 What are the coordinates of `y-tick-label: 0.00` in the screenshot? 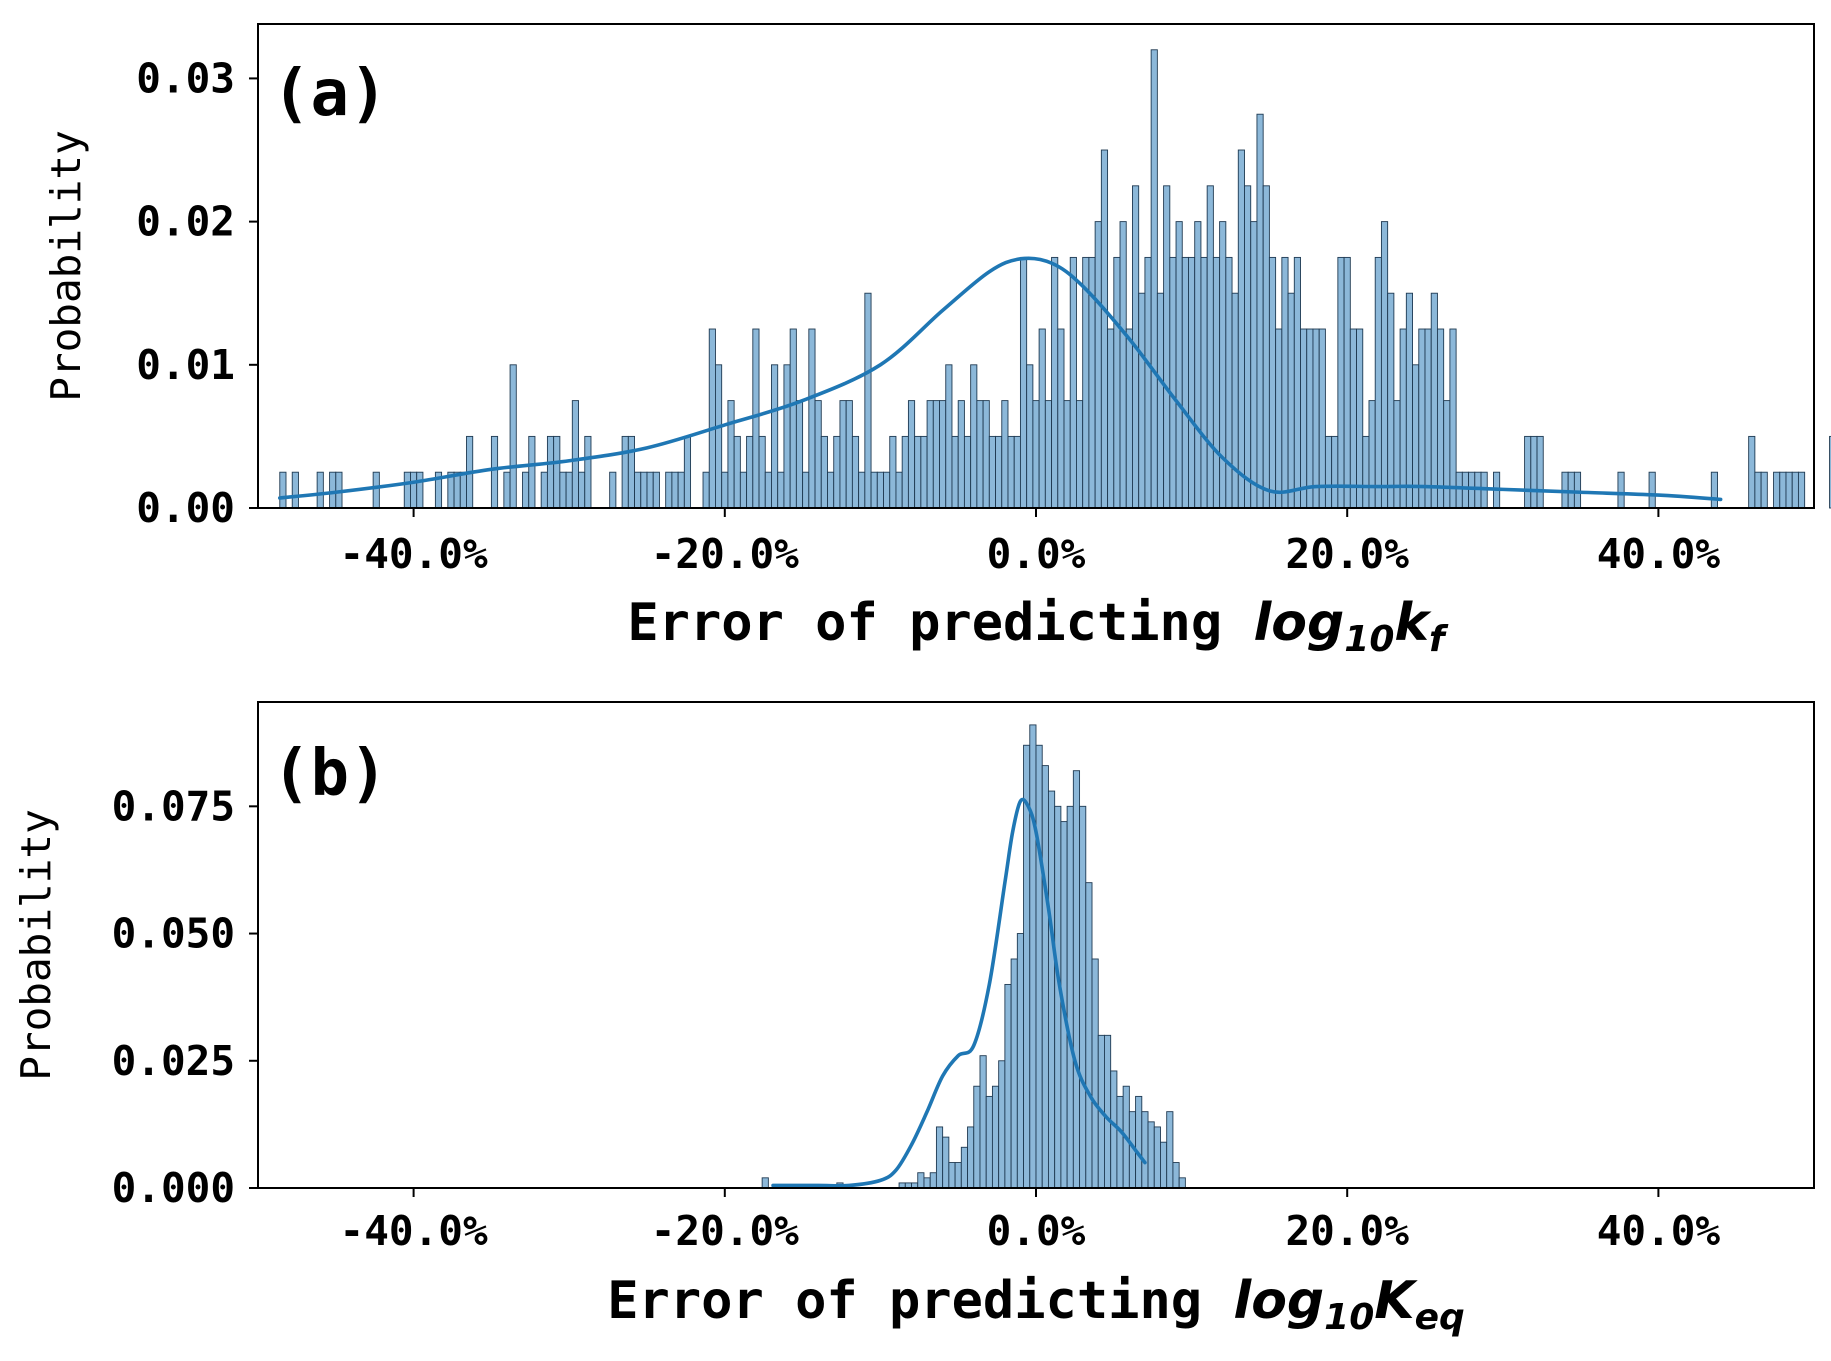 It's located at (185, 508).